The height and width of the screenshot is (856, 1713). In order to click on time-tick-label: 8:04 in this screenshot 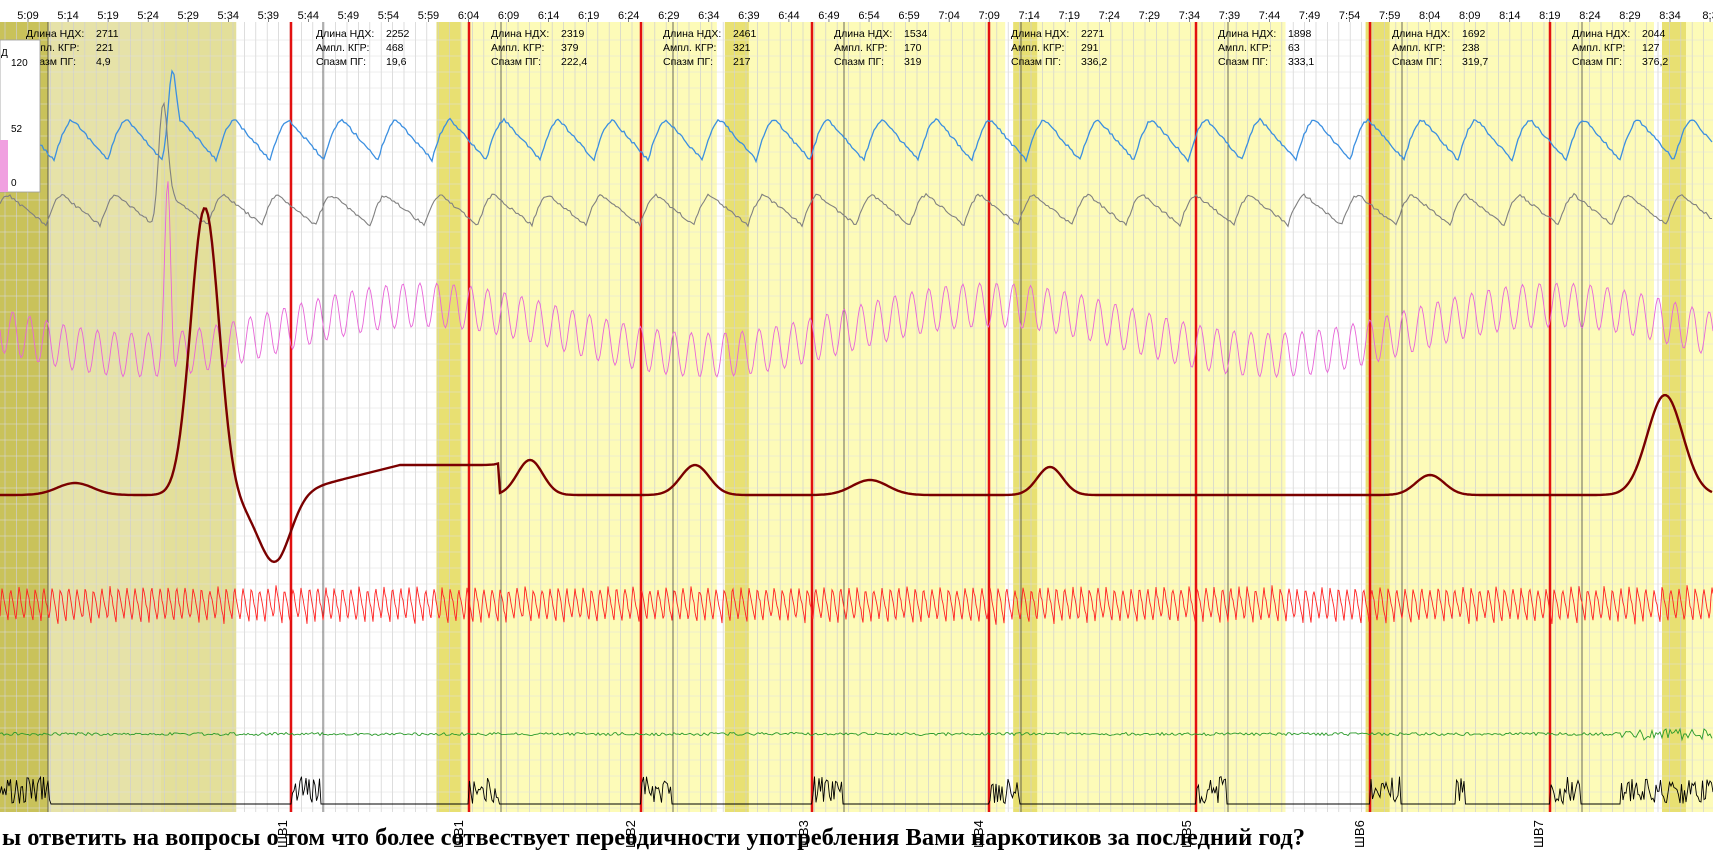, I will do `click(1429, 16)`.